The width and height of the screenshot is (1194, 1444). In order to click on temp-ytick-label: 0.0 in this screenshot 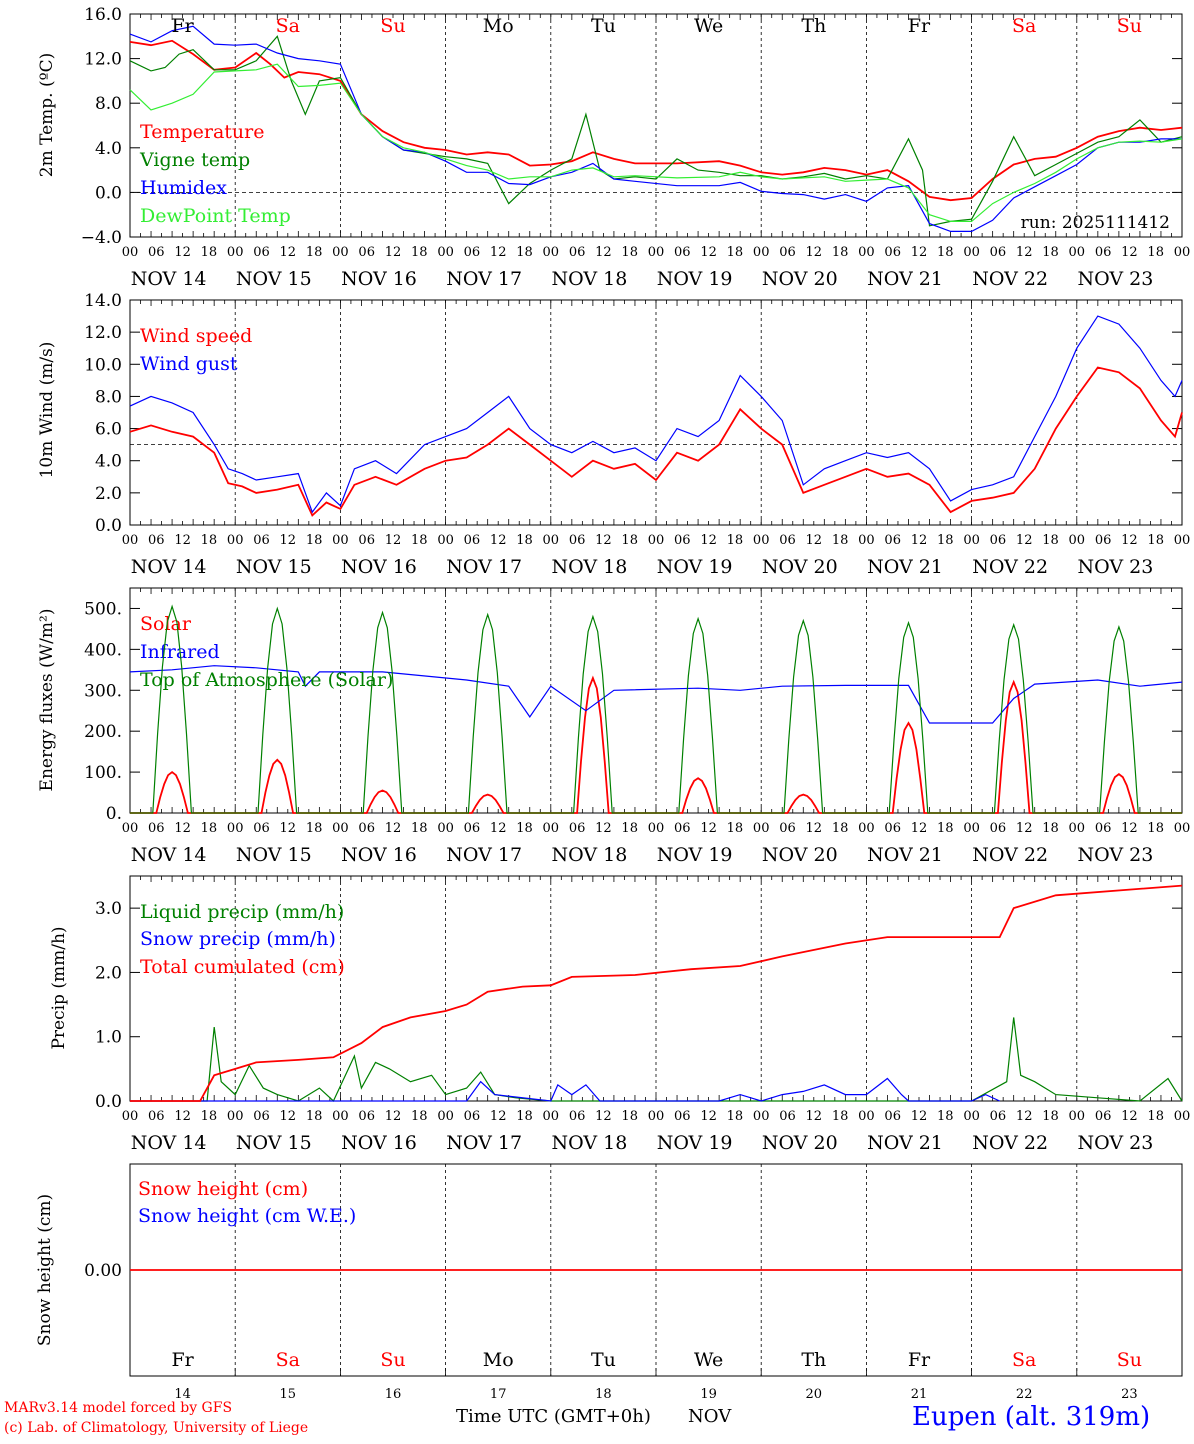, I will do `click(108, 193)`.